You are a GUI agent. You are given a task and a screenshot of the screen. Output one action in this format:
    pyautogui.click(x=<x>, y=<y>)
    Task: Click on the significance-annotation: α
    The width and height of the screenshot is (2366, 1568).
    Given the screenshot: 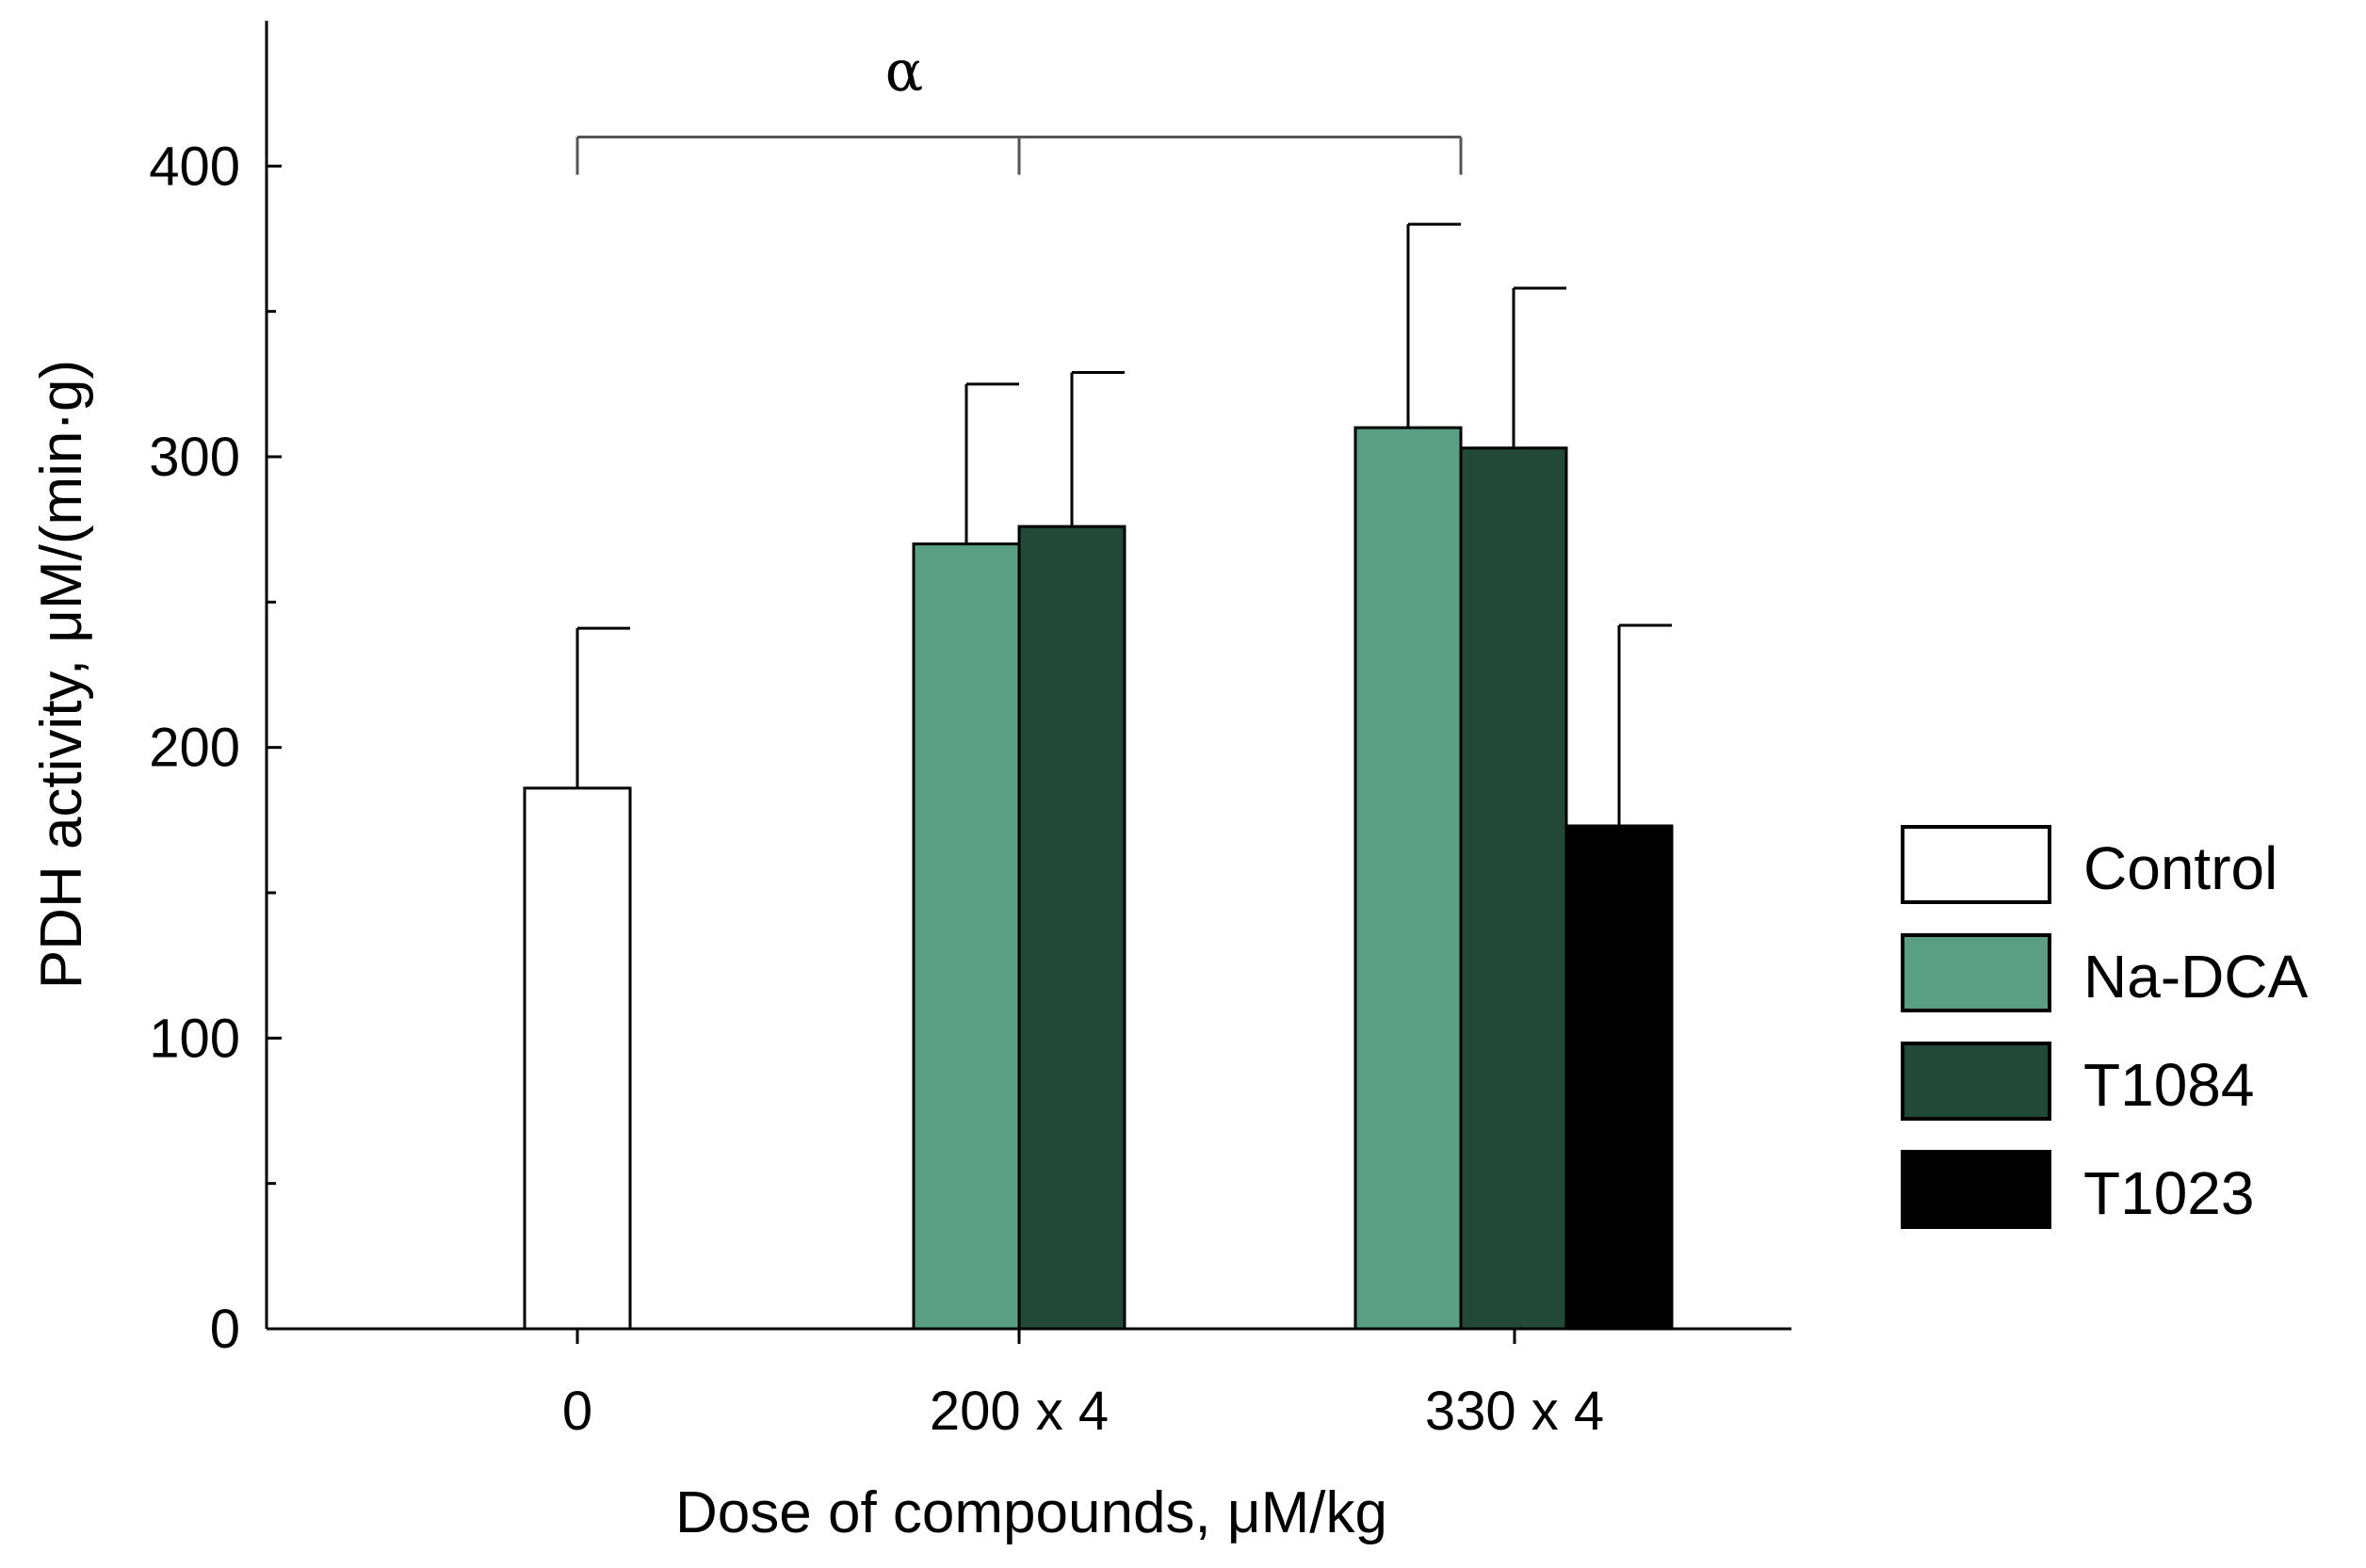 What is the action you would take?
    pyautogui.click(x=1019, y=107)
    